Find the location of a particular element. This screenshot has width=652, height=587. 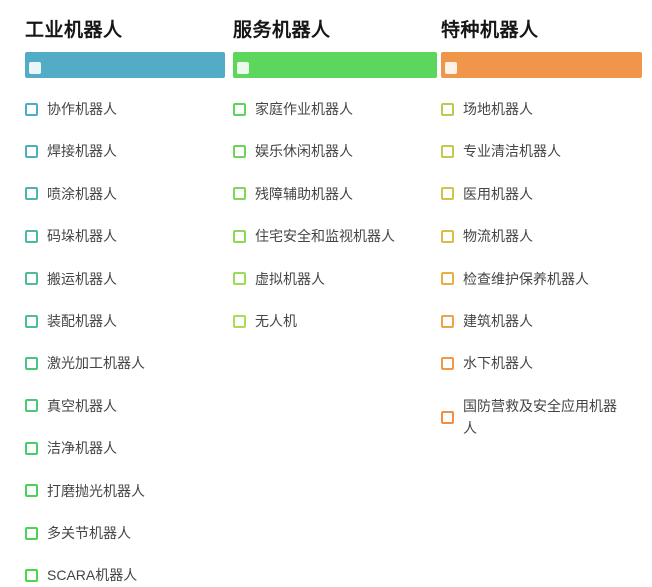

item-label: 多关节机器人 is located at coordinates (89, 532).